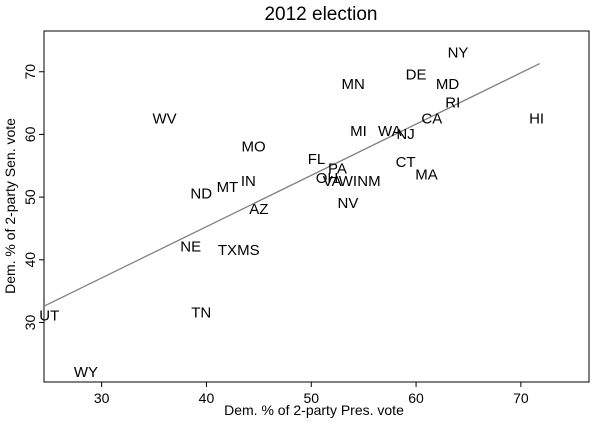 The height and width of the screenshot is (426, 600). What do you see at coordinates (258, 209) in the screenshot?
I see `point-label-az: AZ` at bounding box center [258, 209].